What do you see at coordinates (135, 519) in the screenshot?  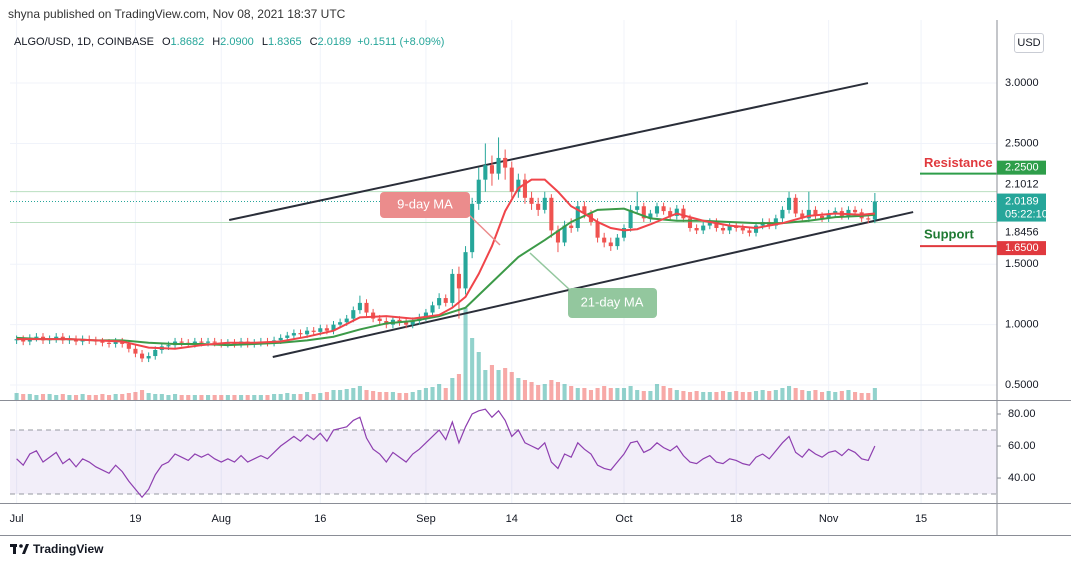 I see `x-tick-label: 19` at bounding box center [135, 519].